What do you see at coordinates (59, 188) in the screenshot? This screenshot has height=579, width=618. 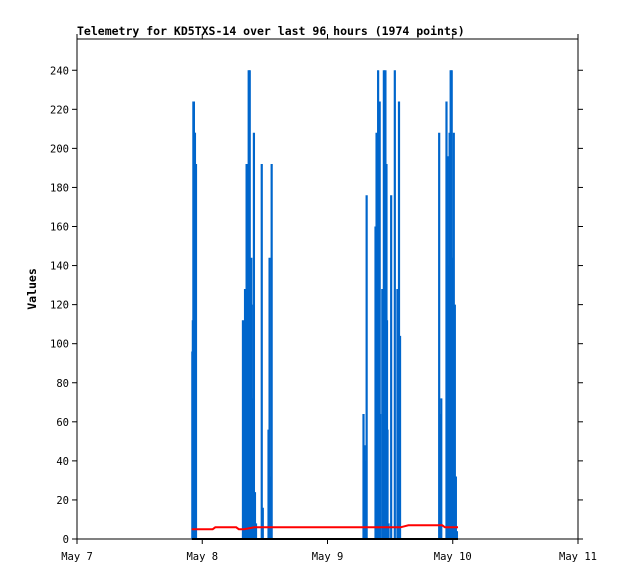 I see `y-tick-label: 180` at bounding box center [59, 188].